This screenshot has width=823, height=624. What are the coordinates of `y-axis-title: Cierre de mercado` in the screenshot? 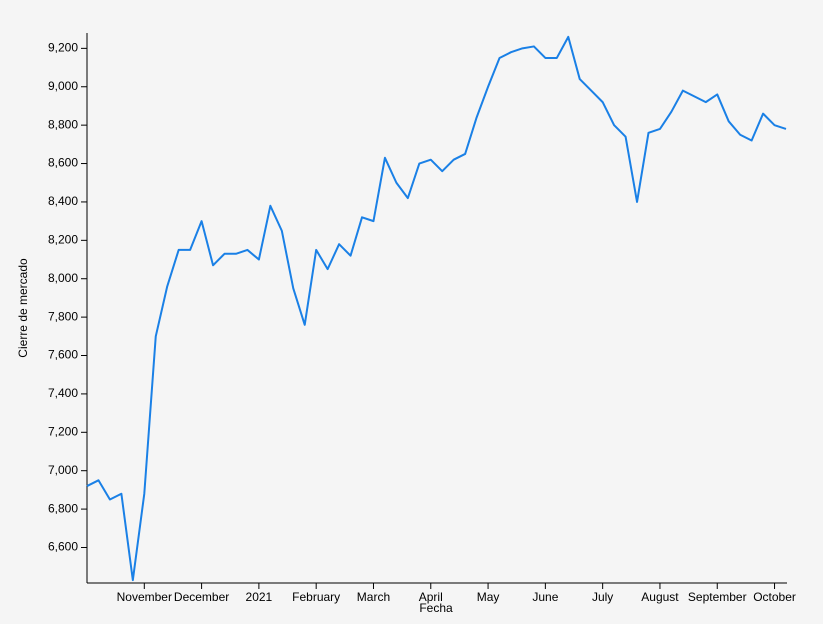 It's located at (23, 308).